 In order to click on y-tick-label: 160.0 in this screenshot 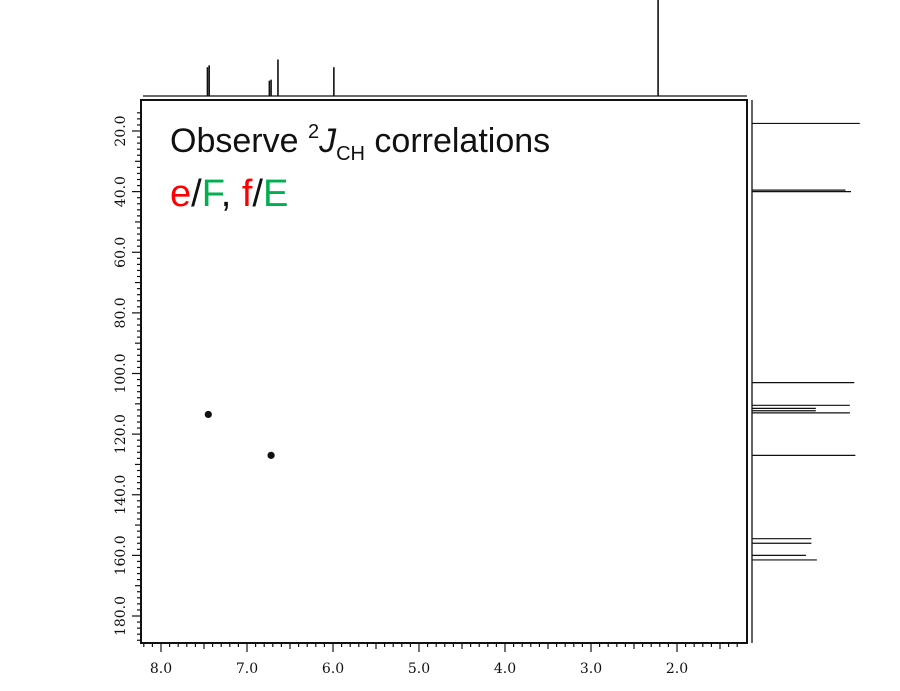, I will do `click(121, 555)`.